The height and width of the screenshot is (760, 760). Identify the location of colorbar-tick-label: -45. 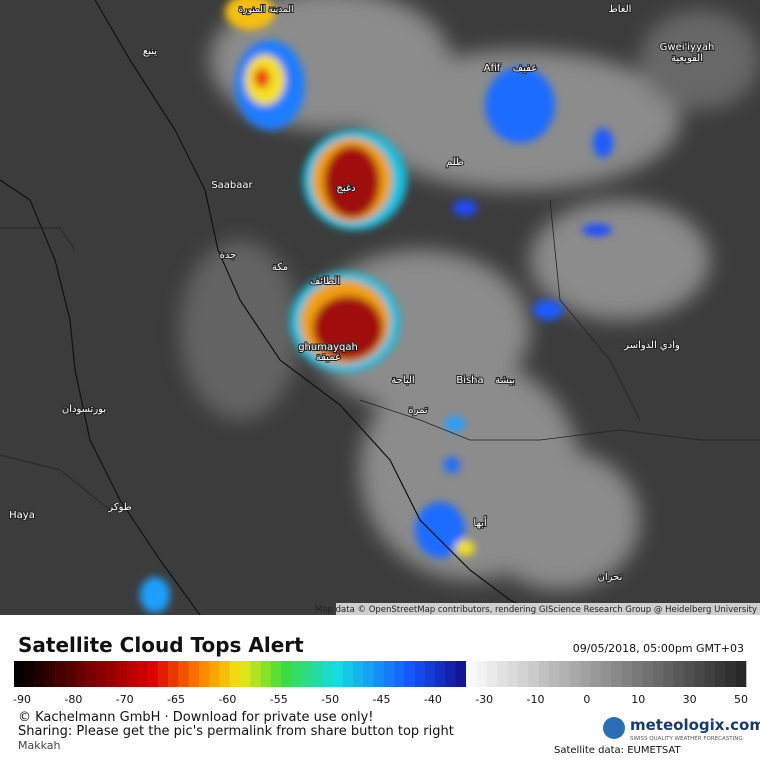
(382, 699).